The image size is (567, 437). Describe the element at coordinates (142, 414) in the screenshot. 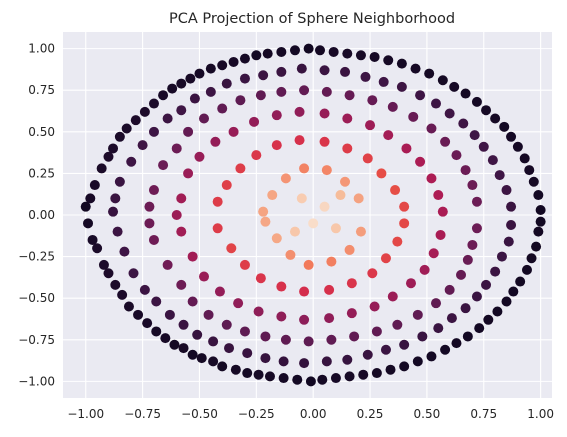

I see `x-tick-label: −0.75` at that location.